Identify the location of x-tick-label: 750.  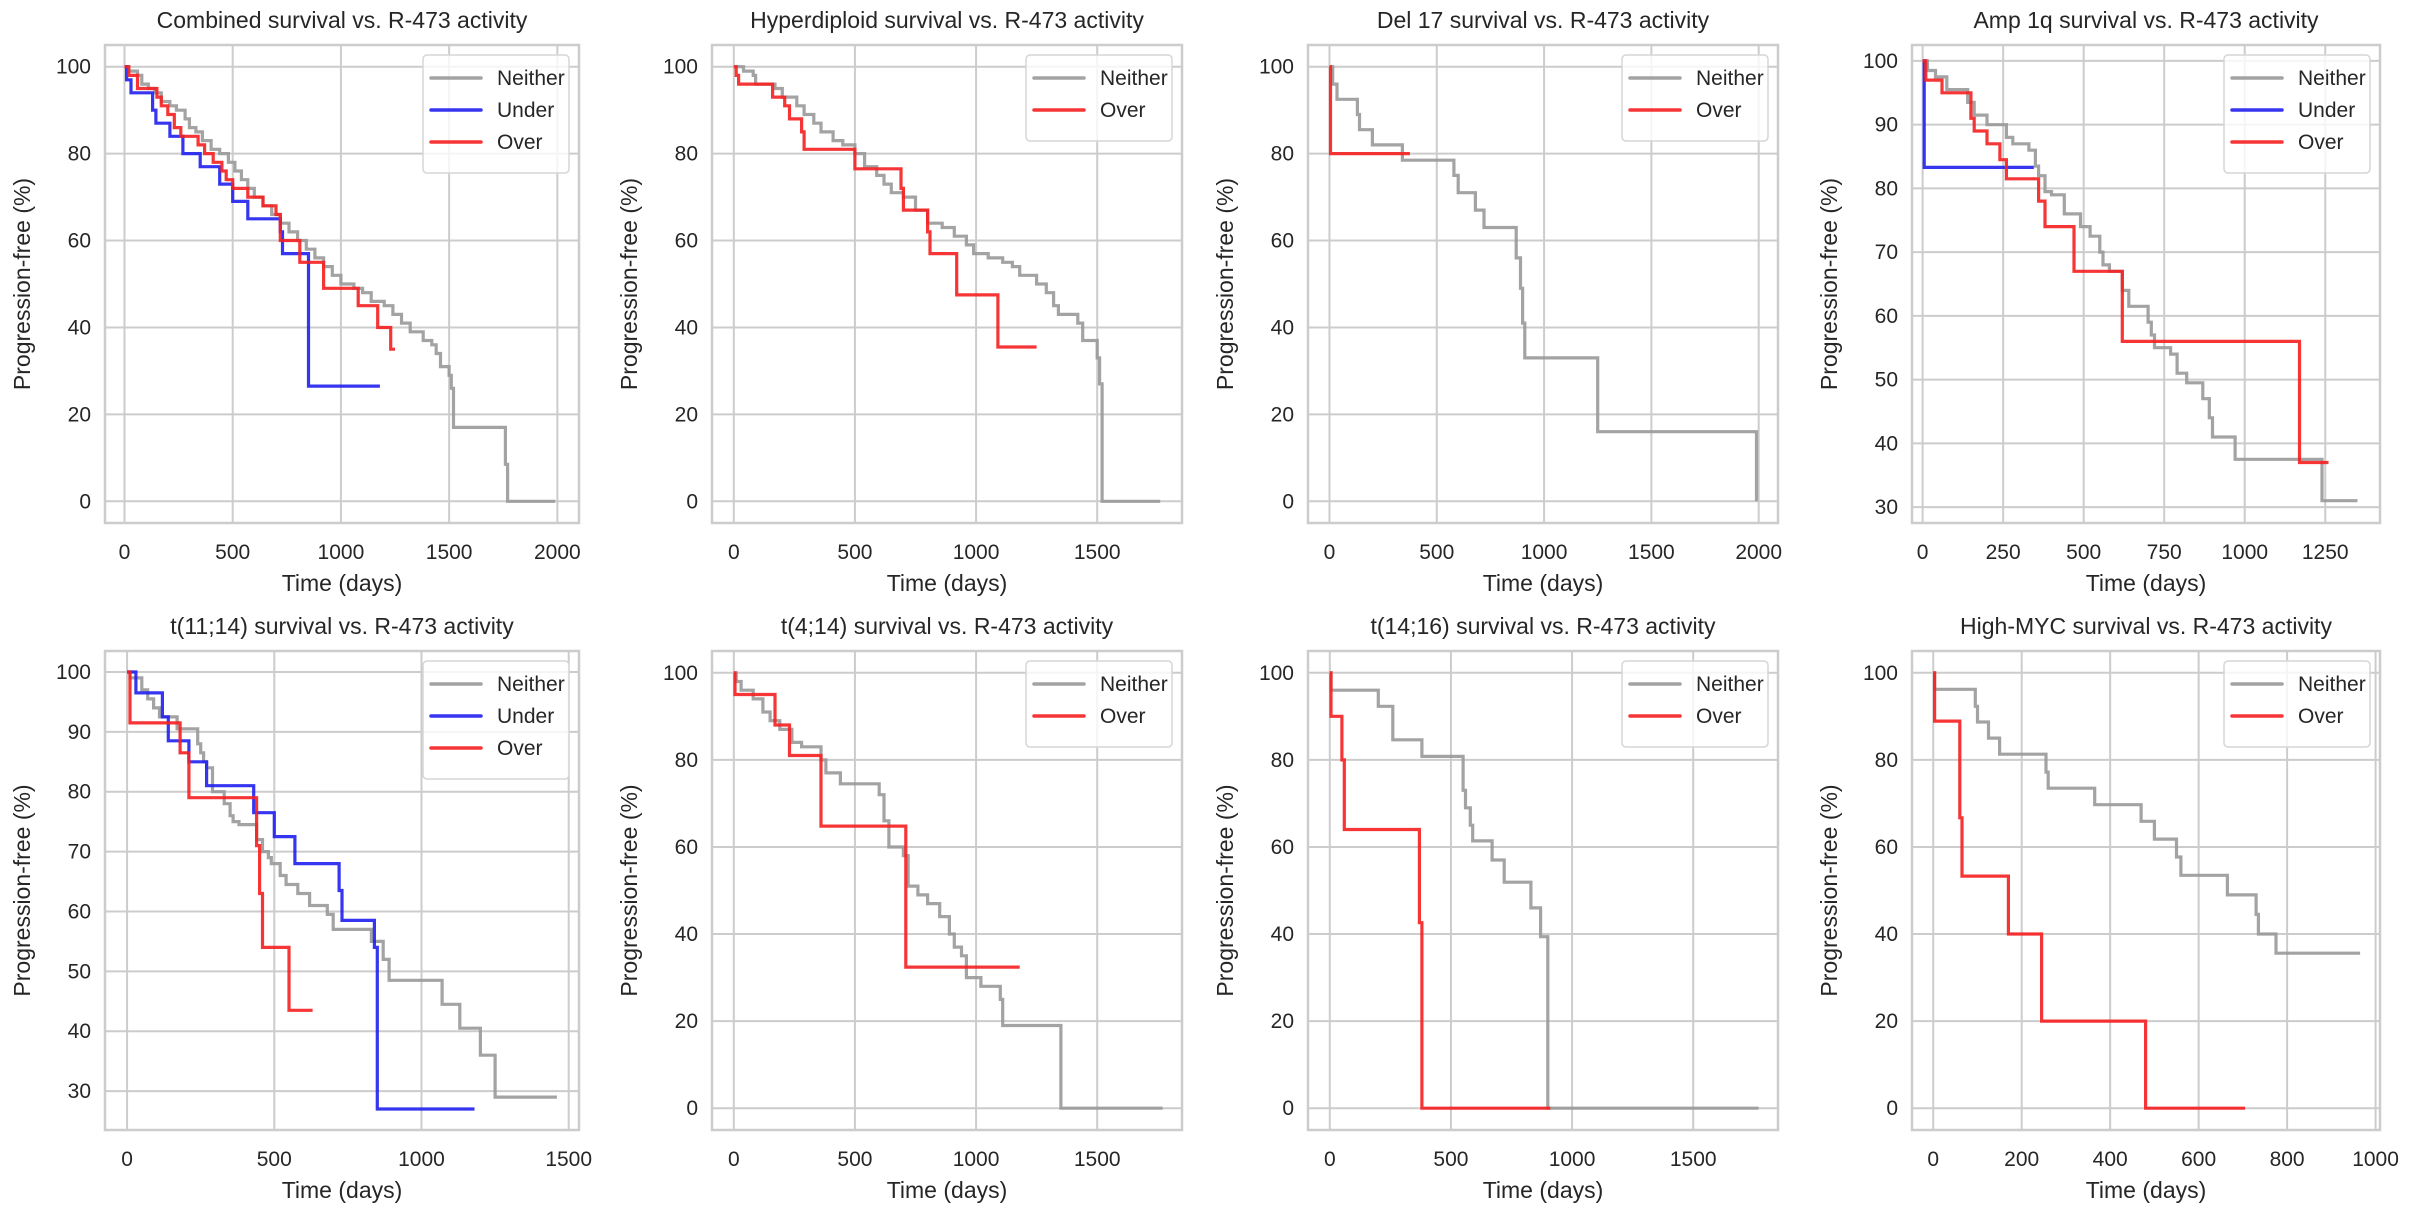
(2164, 552).